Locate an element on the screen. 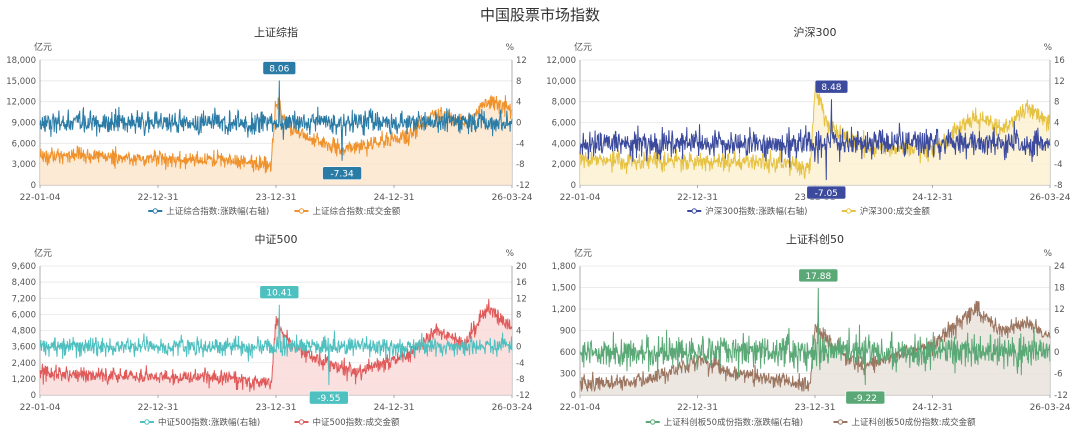 This screenshot has width=1080, height=433. y-tick-label-right: 20 is located at coordinates (521, 267).